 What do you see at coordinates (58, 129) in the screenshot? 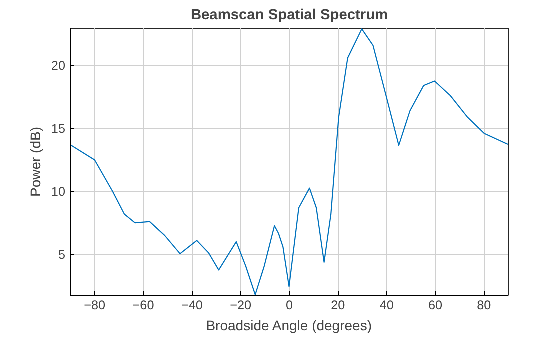
I see `y-tick-label: 15` at bounding box center [58, 129].